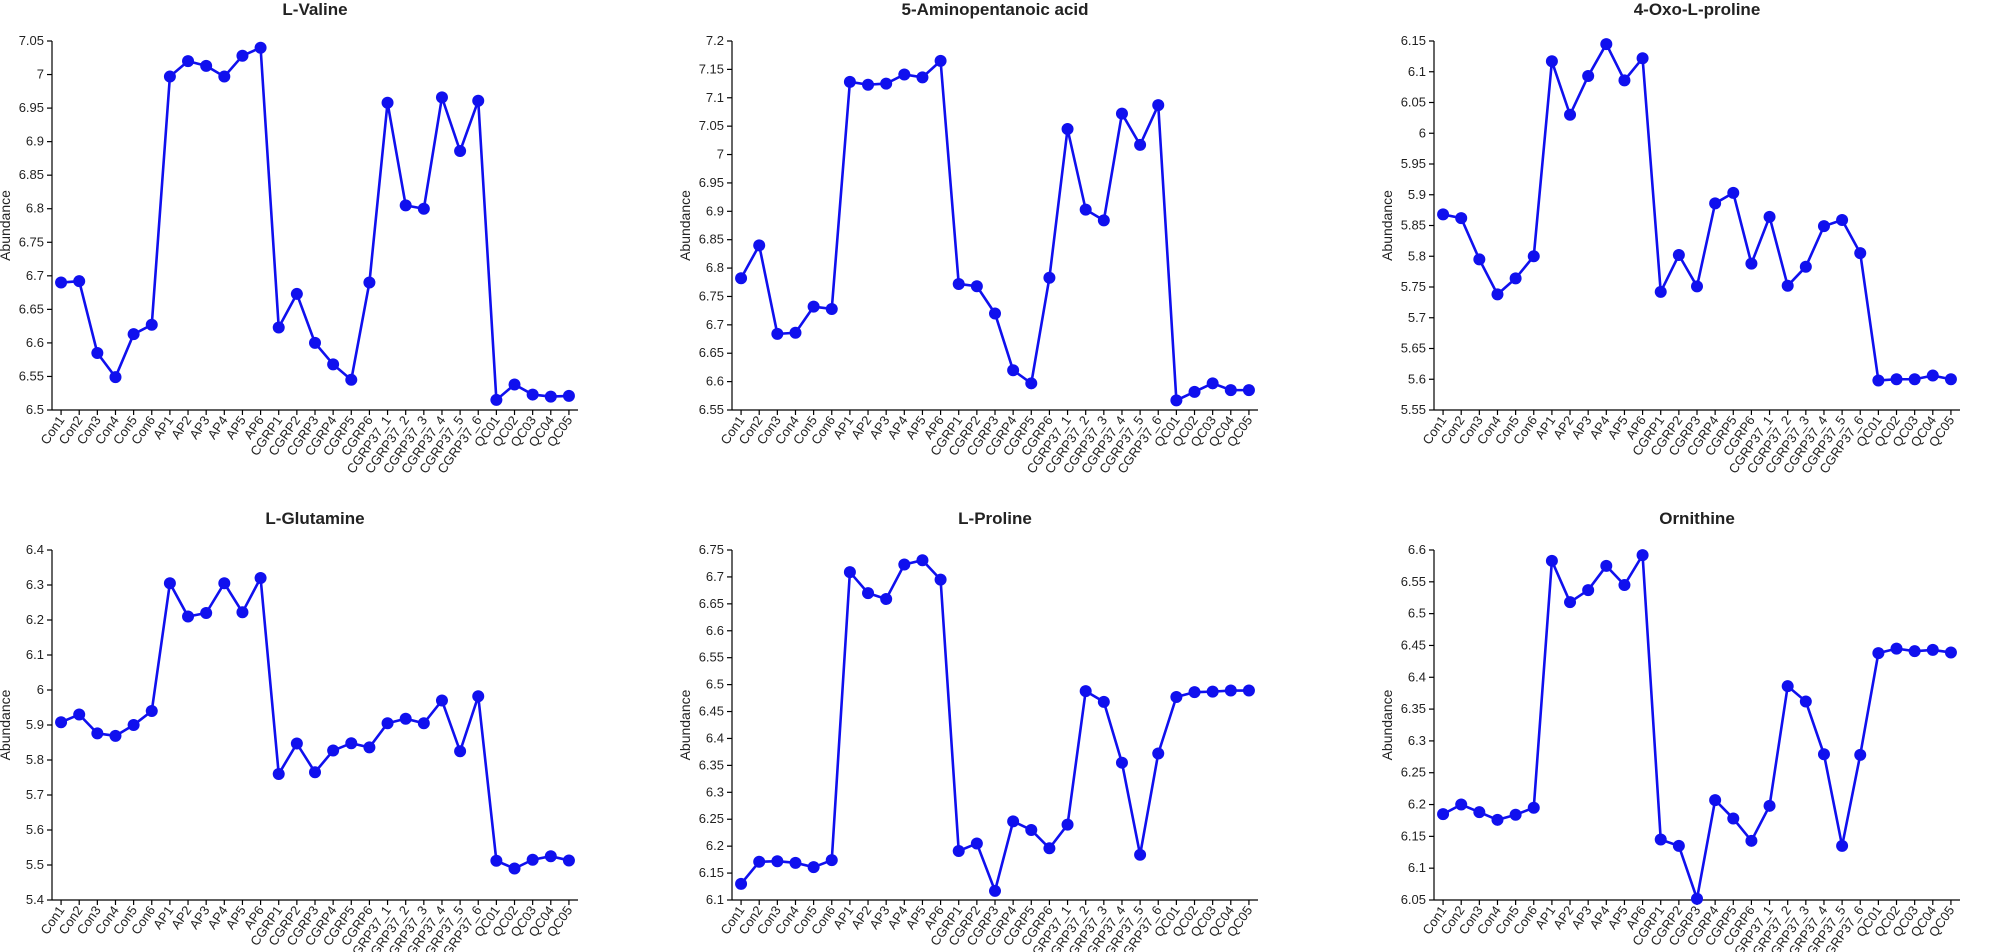 This screenshot has width=2008, height=952. Describe the element at coordinates (31, 40) in the screenshot. I see `y-tick-label: 7.05` at that location.